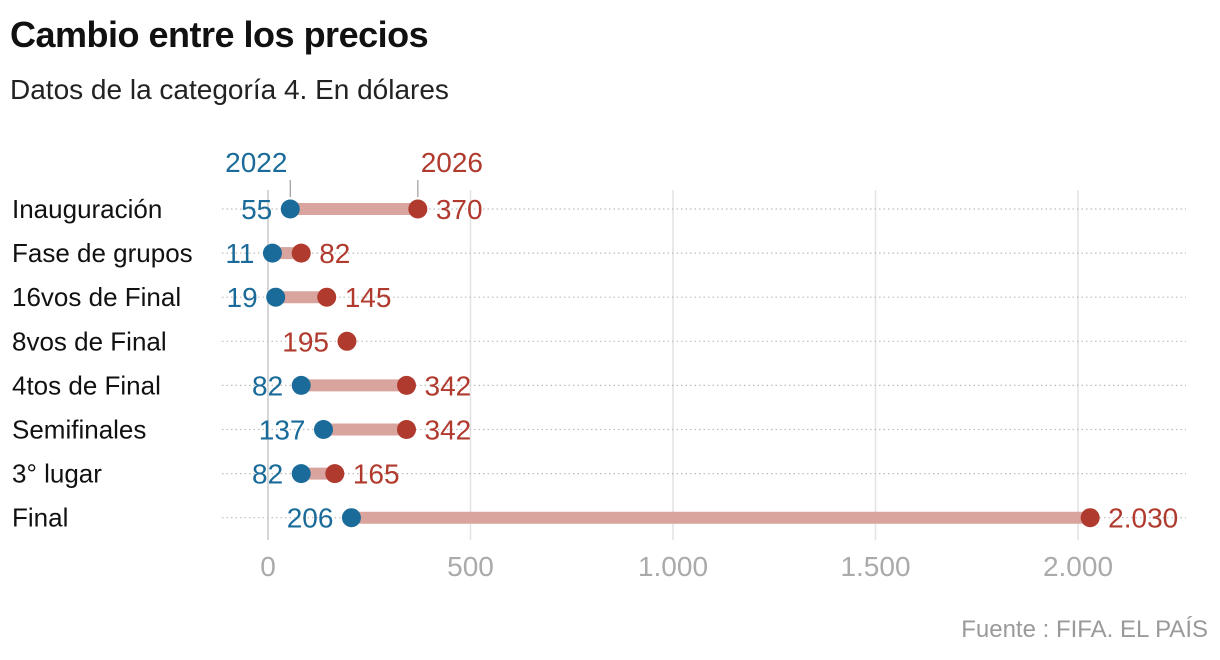  I want to click on category-label: Inauguración, so click(87, 209).